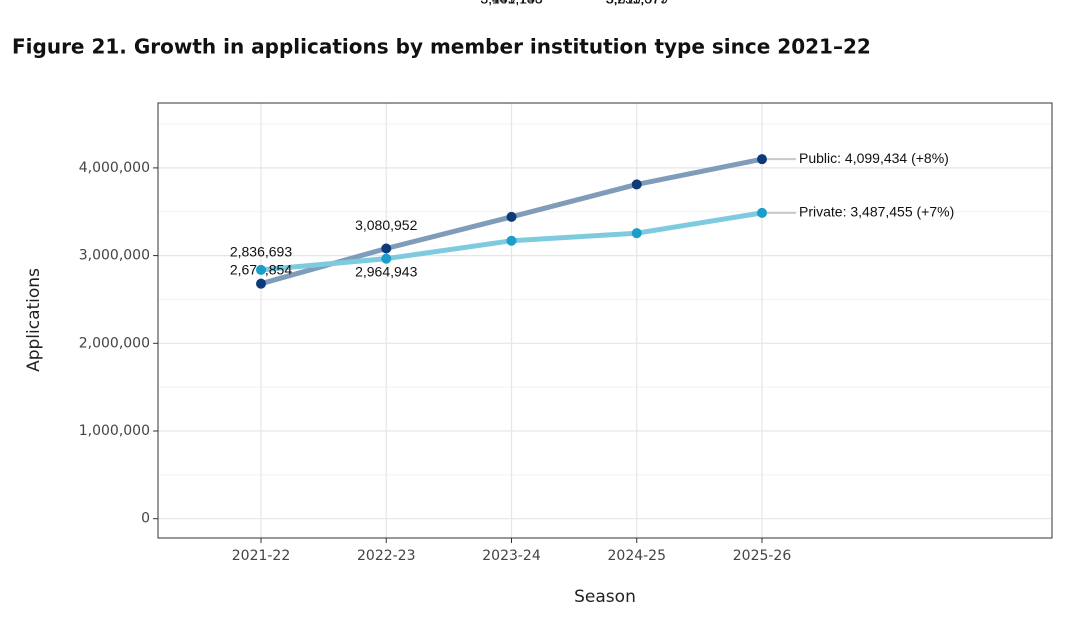 The height and width of the screenshot is (623, 1080). I want to click on annotation: Private: 3,487,455 (+7%), so click(876, 212).